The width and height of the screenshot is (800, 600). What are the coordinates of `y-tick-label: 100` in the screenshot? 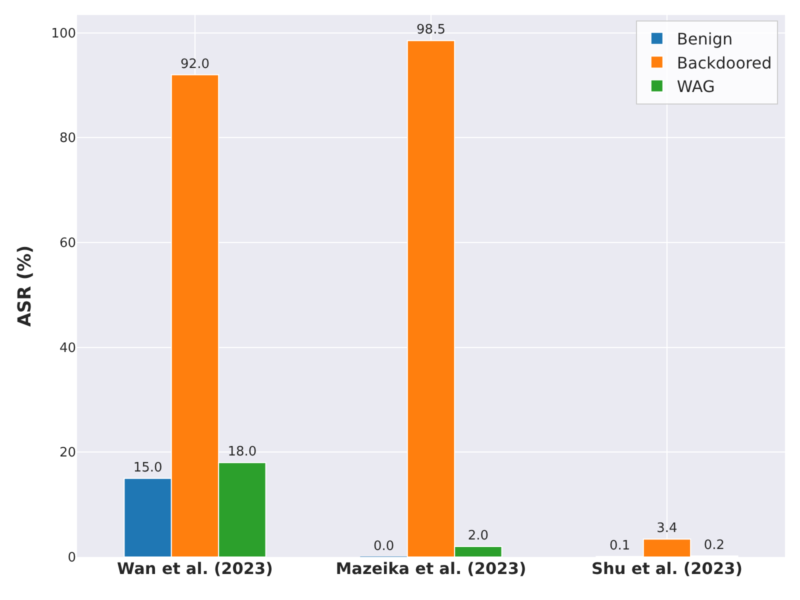 It's located at (63, 34).